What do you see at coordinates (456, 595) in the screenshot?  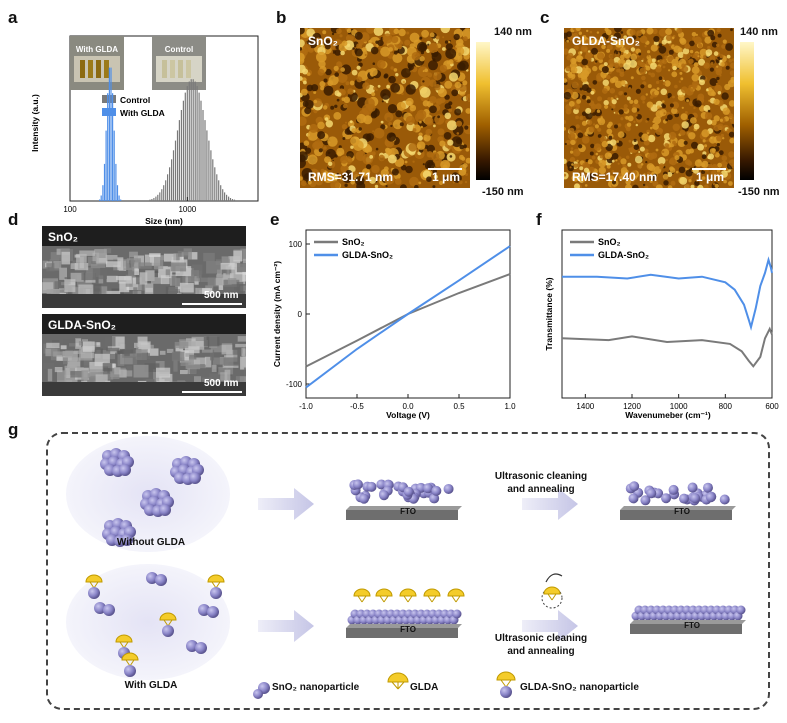 I see `glda-molecule` at bounding box center [456, 595].